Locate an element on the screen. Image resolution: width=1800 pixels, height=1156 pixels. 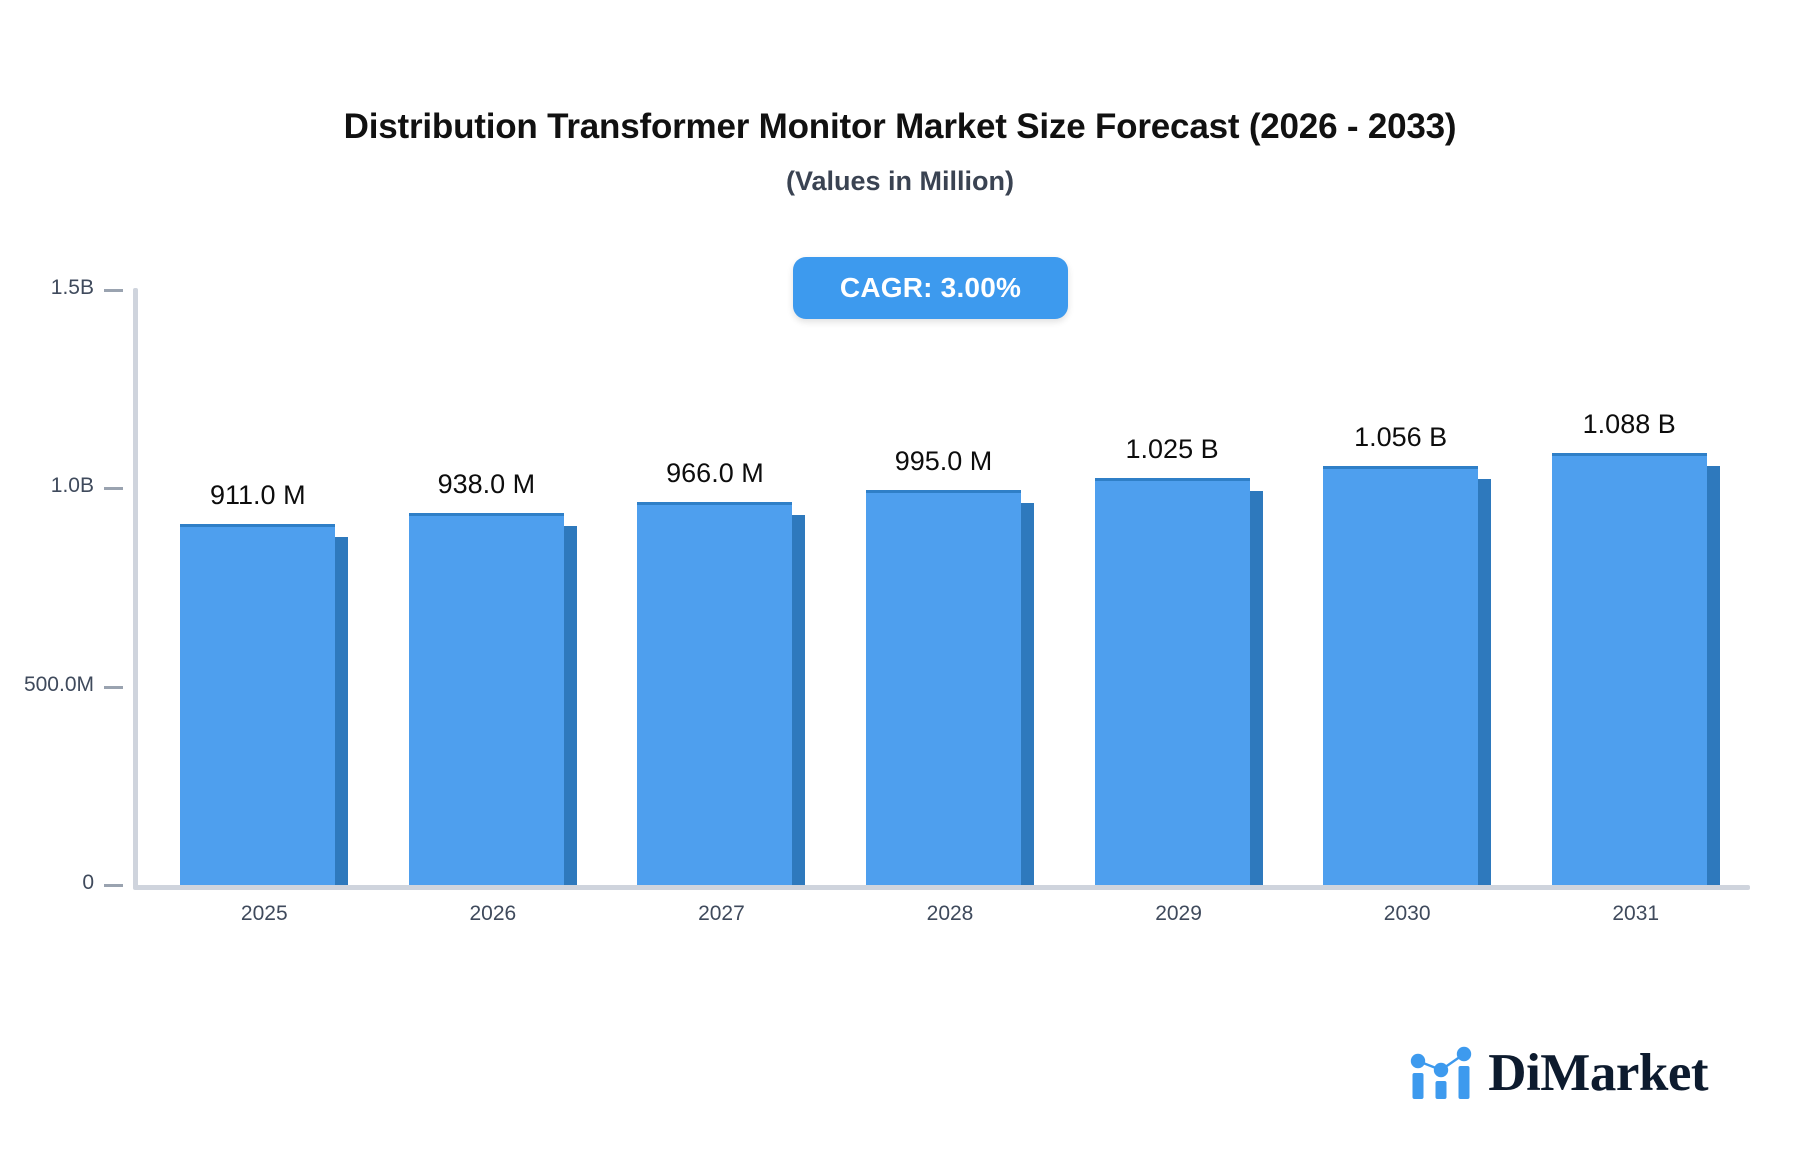
y-axis-line is located at coordinates (135, 588).